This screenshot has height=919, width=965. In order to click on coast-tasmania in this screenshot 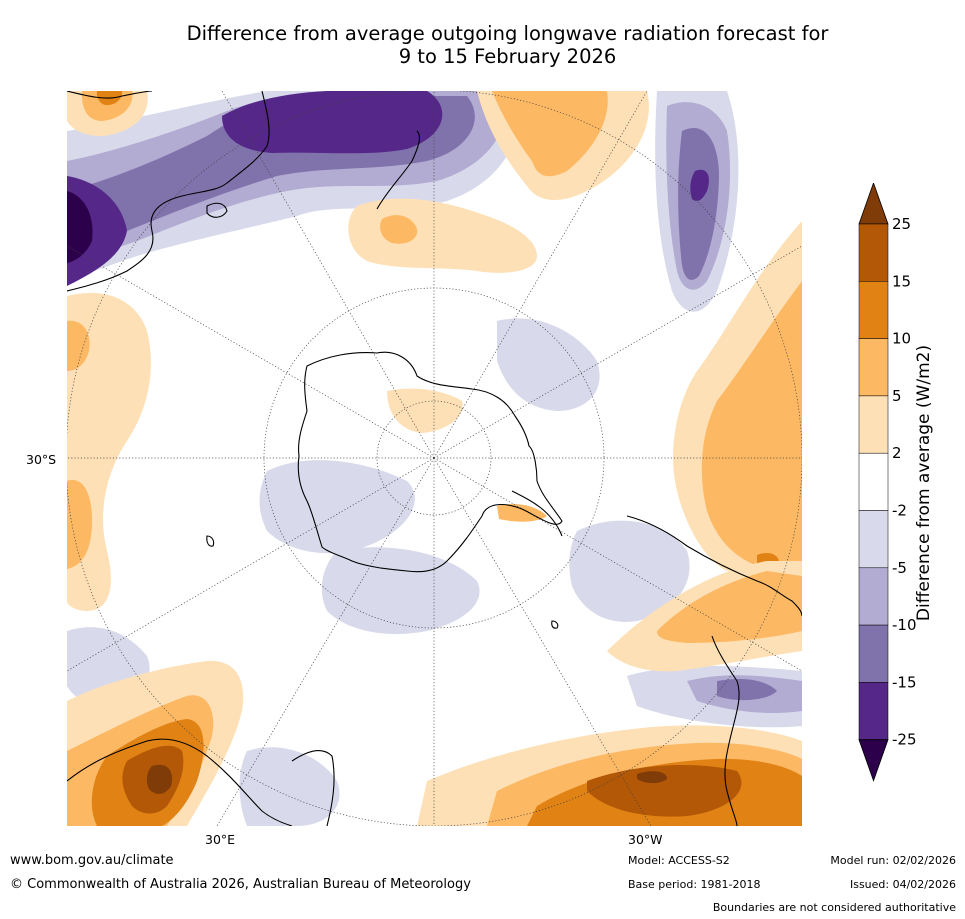, I will do `click(217, 210)`.